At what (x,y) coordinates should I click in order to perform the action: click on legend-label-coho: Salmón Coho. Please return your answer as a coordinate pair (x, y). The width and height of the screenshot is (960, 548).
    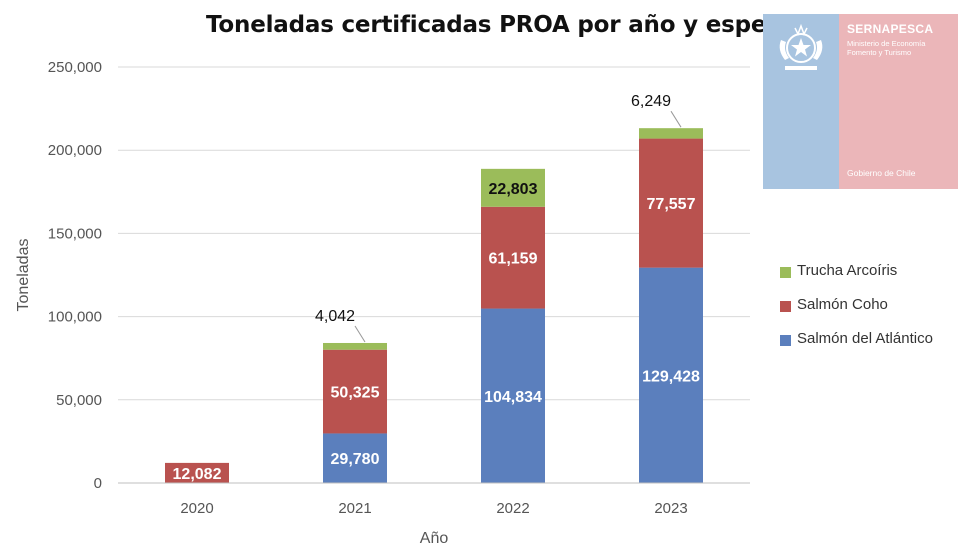
    Looking at the image, I should click on (842, 304).